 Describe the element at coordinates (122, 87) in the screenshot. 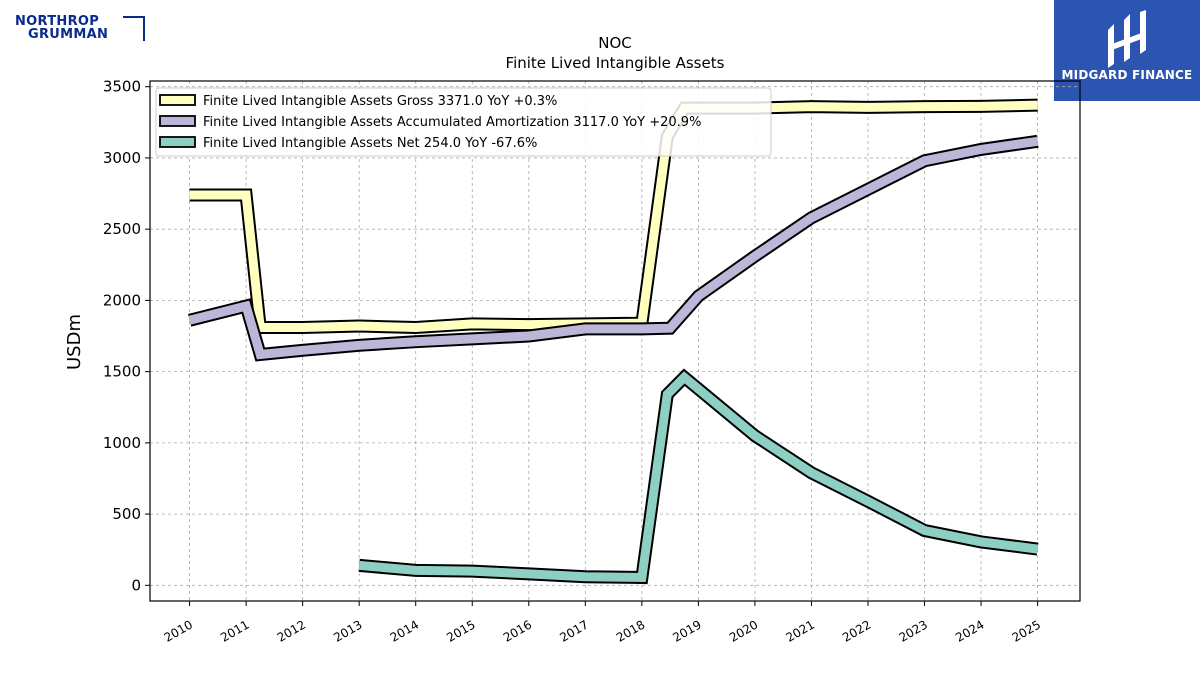

I see `y-tick-label: 3500` at that location.